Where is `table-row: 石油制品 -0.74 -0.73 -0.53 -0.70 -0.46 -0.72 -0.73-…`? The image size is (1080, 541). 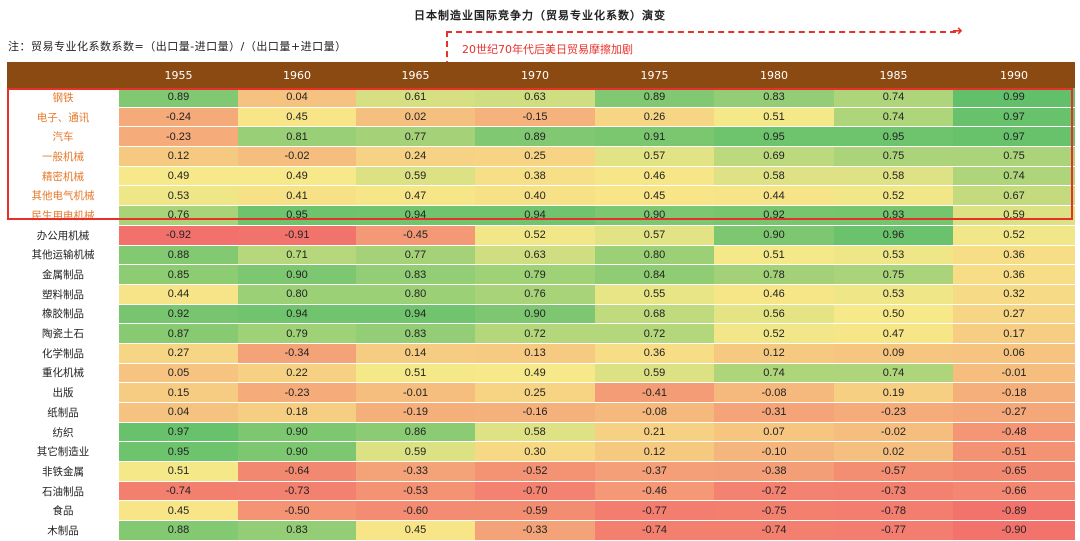 table-row: 石油制品 -0.74 -0.73 -0.53 -0.70 -0.46 -0.72 -0.73-… is located at coordinates (541, 491).